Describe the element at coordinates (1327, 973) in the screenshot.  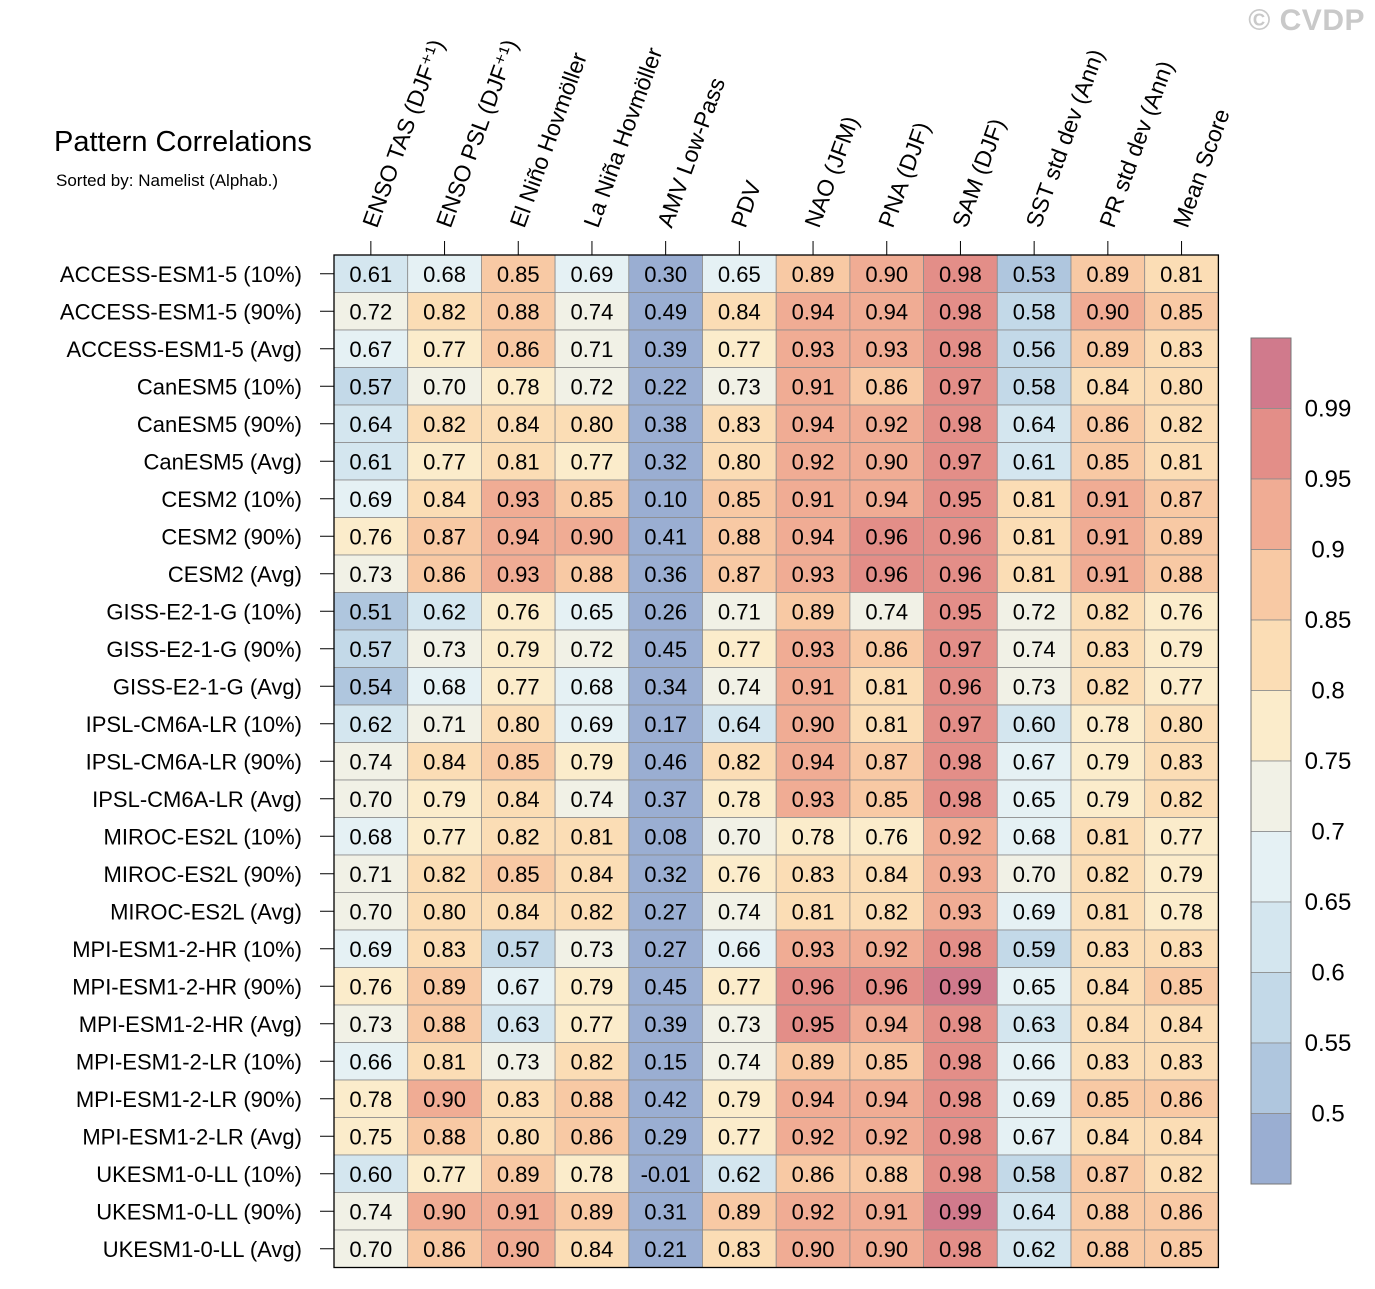
I see `colorbar-label: 0.6` at that location.